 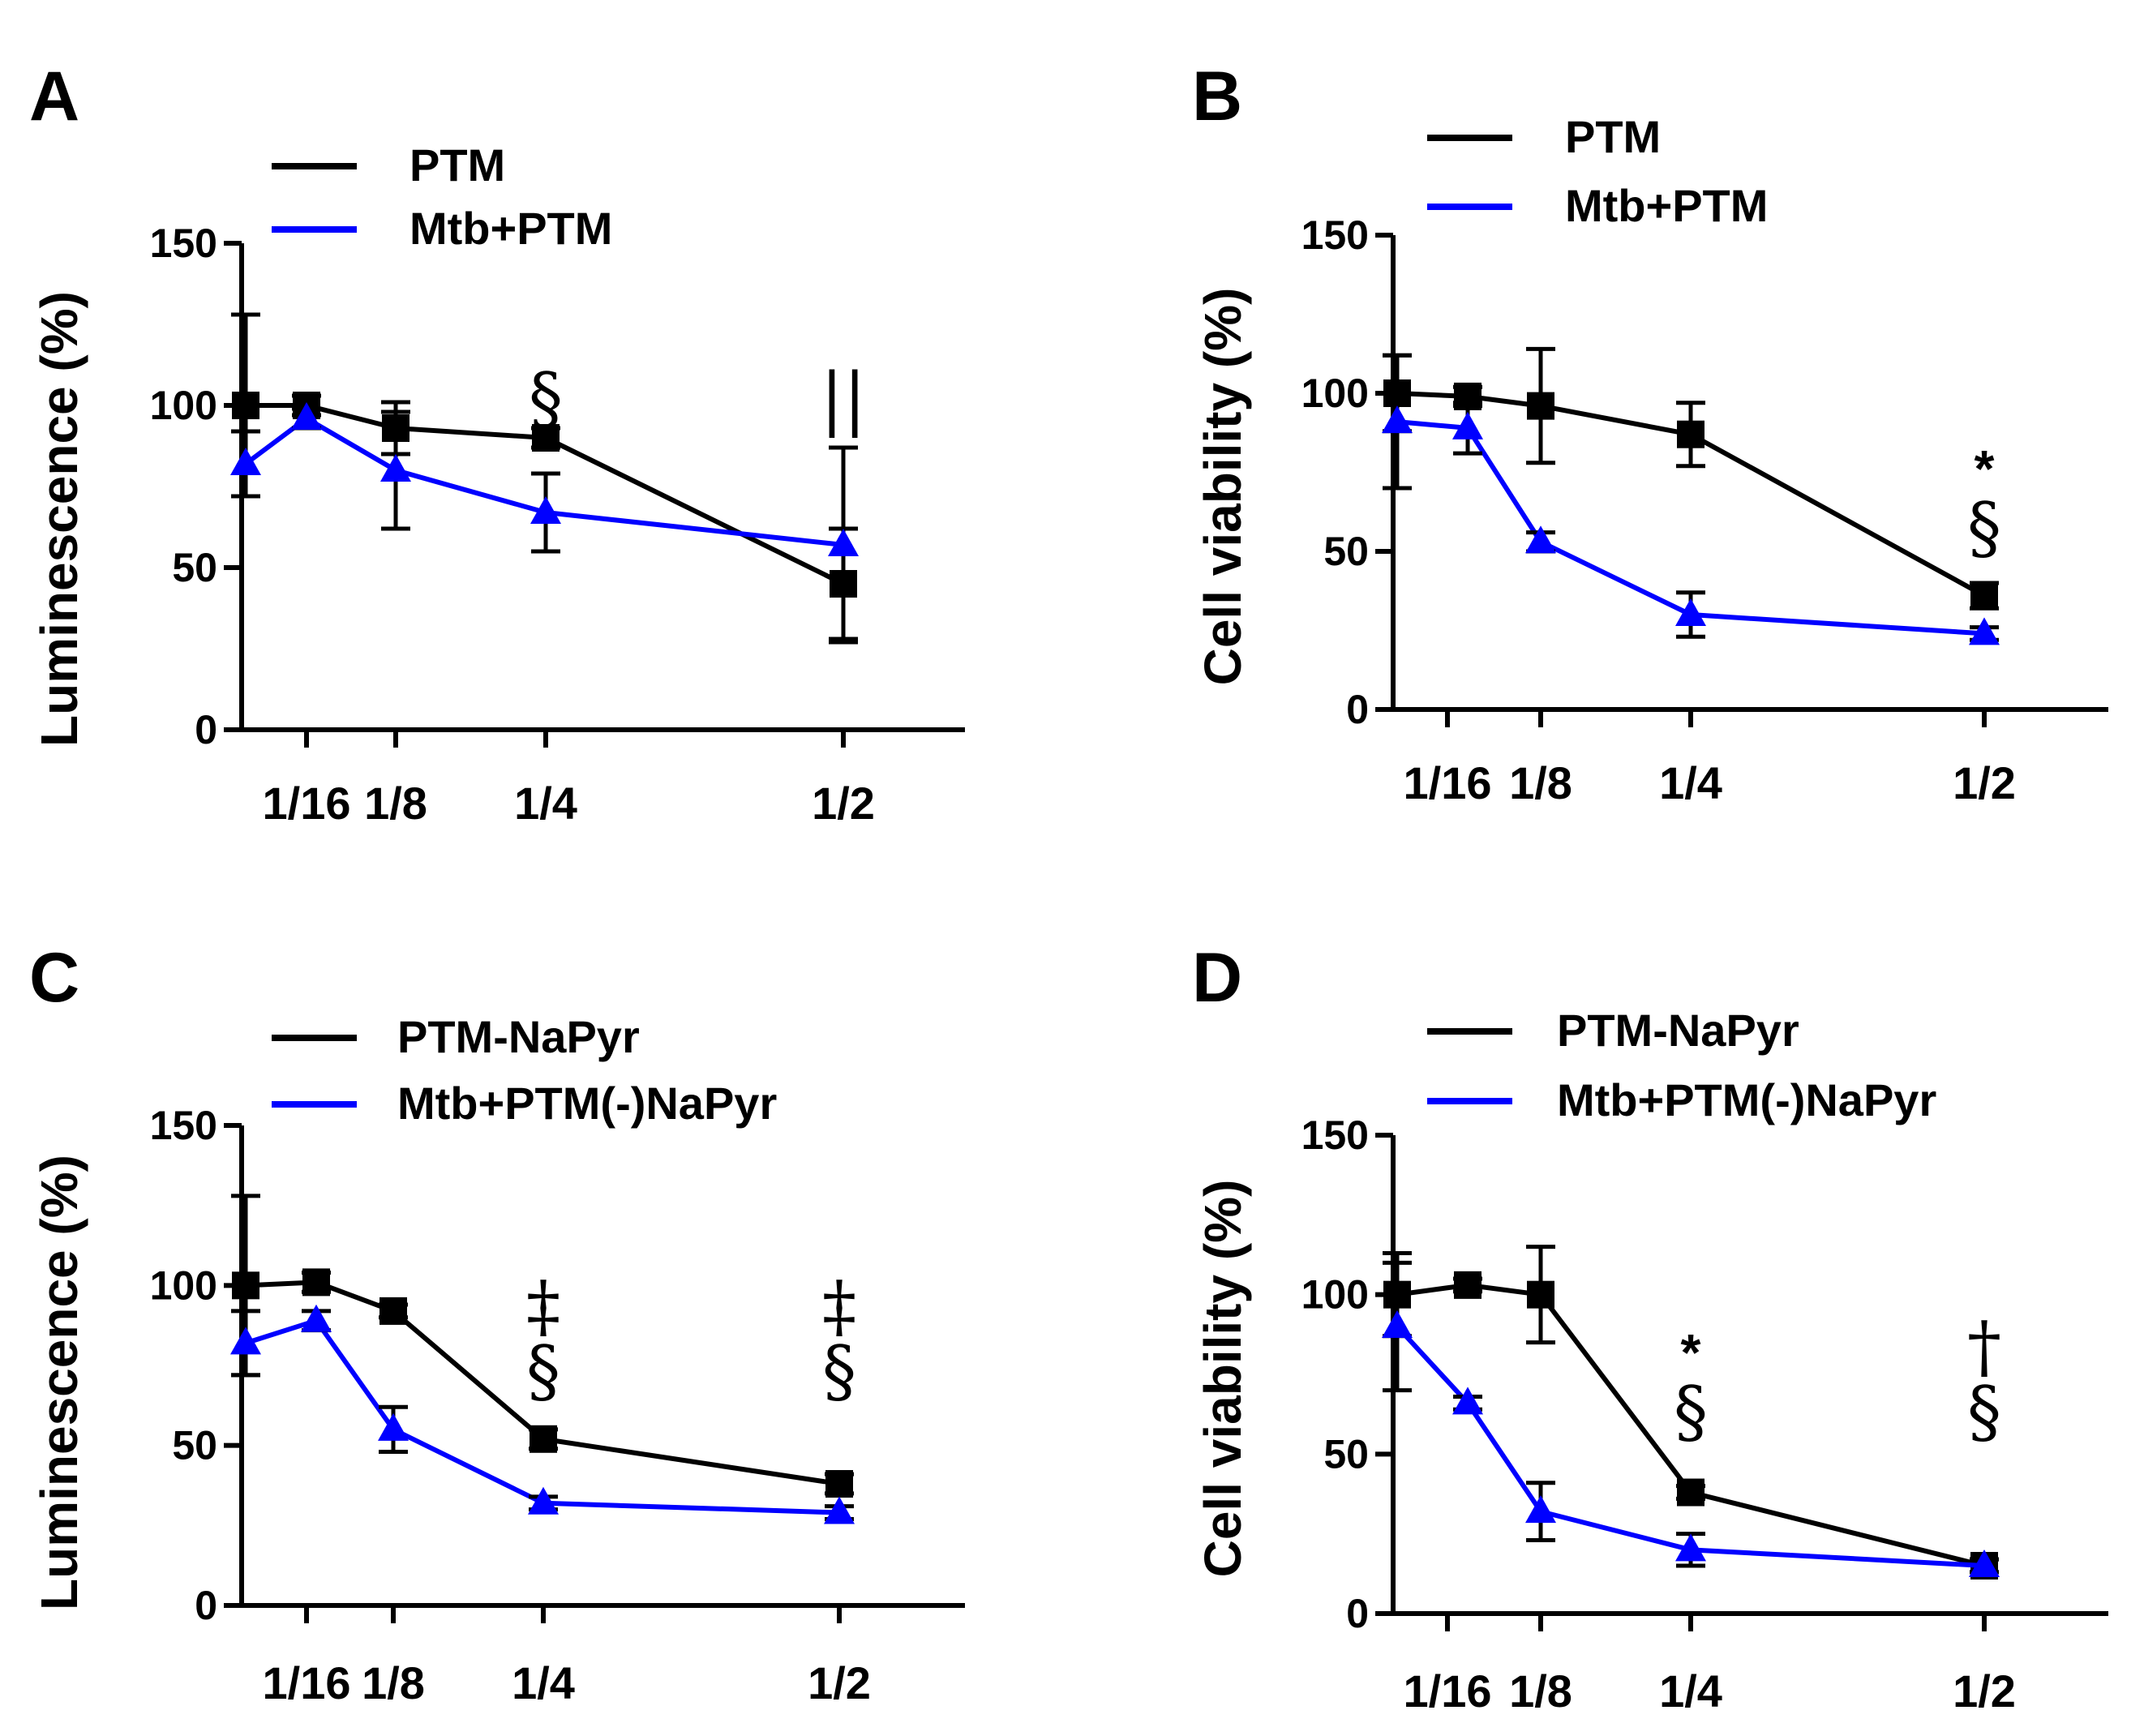 I want to click on y-axis-label-a: Luminescence (%), so click(x=59, y=519).